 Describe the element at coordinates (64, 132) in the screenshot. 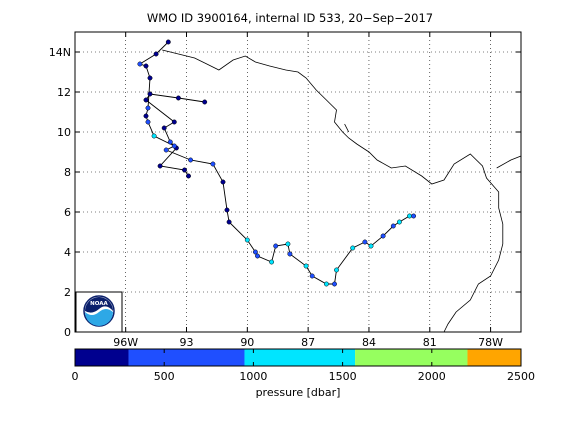

I see `y-tick-label: 10` at that location.